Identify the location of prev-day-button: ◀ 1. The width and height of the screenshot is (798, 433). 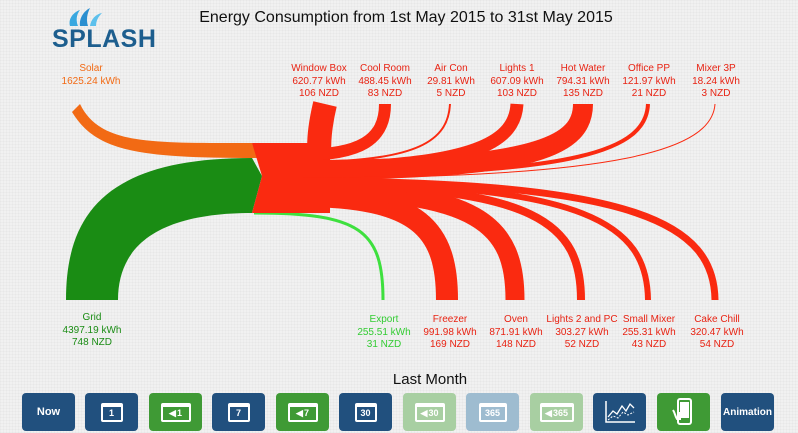
(175, 412).